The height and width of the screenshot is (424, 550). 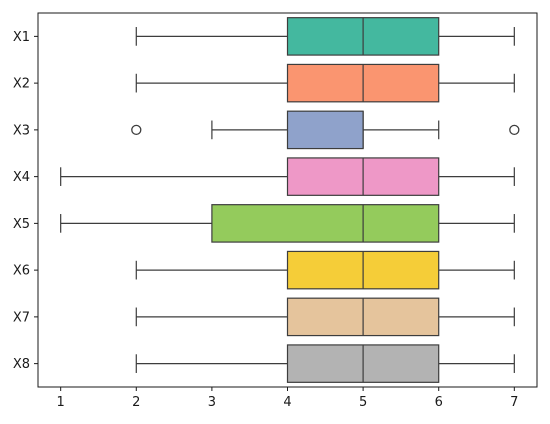 I want to click on x-tick-label: 1, so click(x=61, y=402).